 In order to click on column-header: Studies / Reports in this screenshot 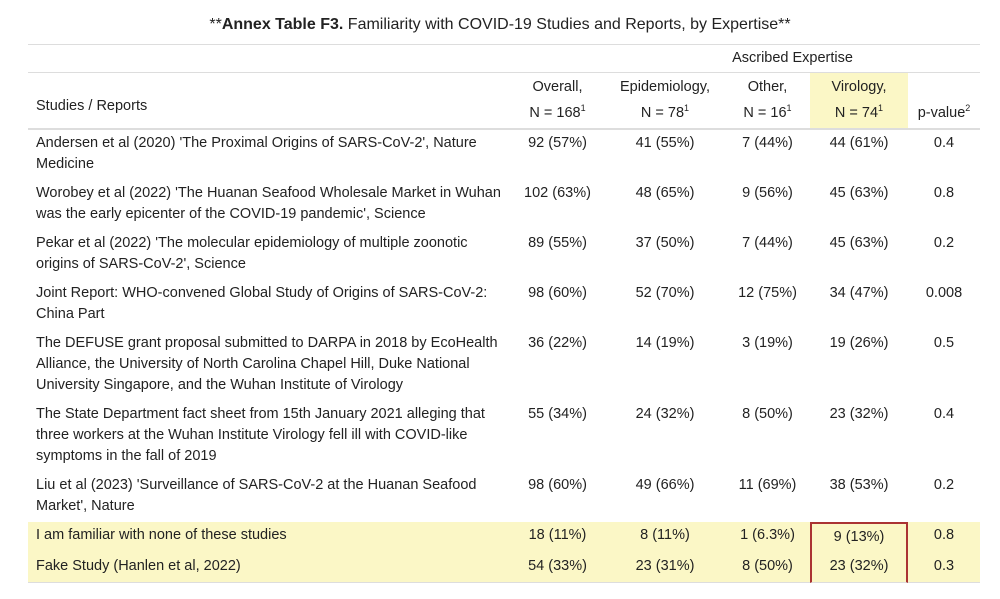, I will do `click(269, 101)`.